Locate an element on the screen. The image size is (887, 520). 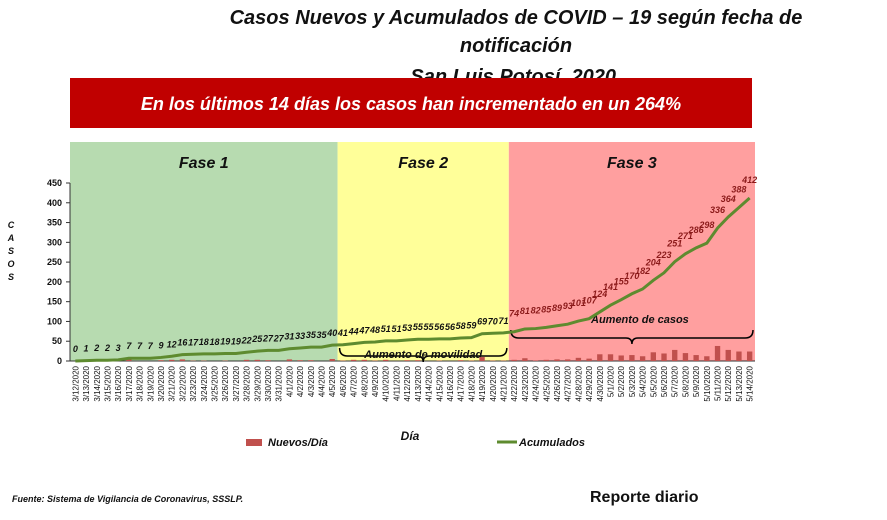
x-tick-label: 3/23/2020 is located at coordinates (193, 383).